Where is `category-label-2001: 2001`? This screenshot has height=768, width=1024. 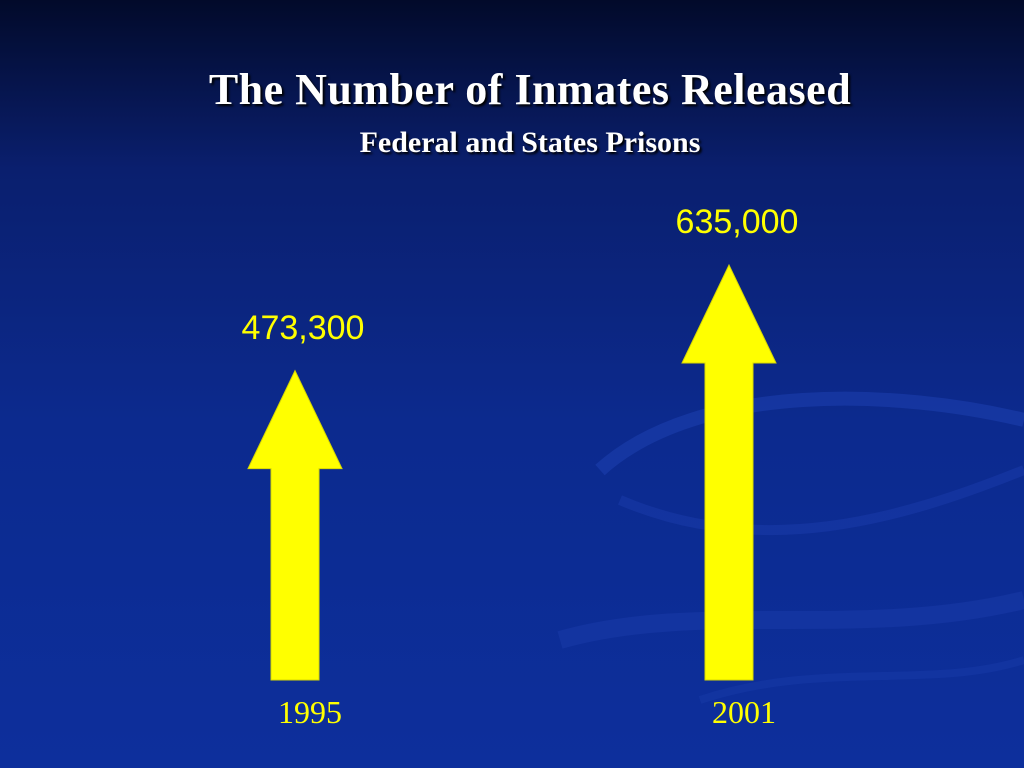 category-label-2001: 2001 is located at coordinates (744, 712).